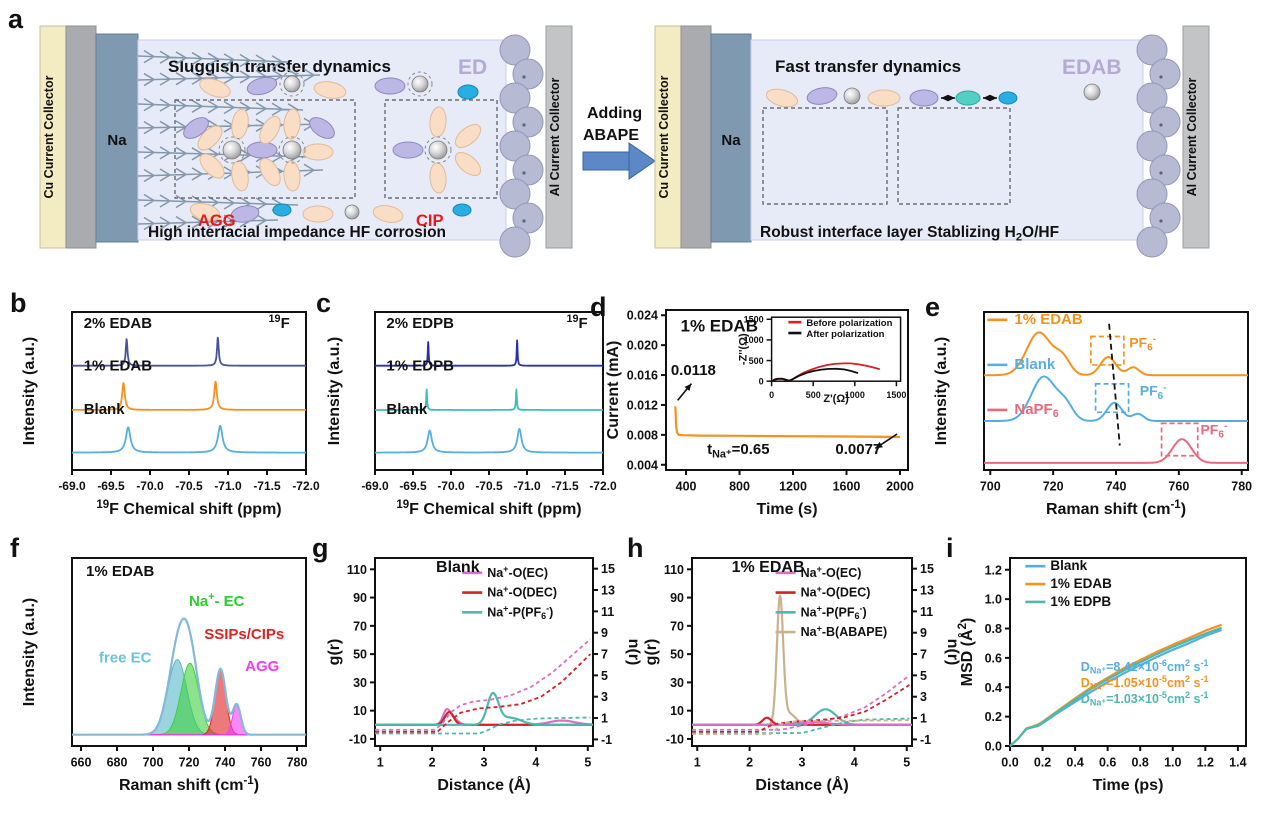 The width and height of the screenshot is (1266, 827). Describe the element at coordinates (524, 173) in the screenshot. I see `cathode-dot` at that location.